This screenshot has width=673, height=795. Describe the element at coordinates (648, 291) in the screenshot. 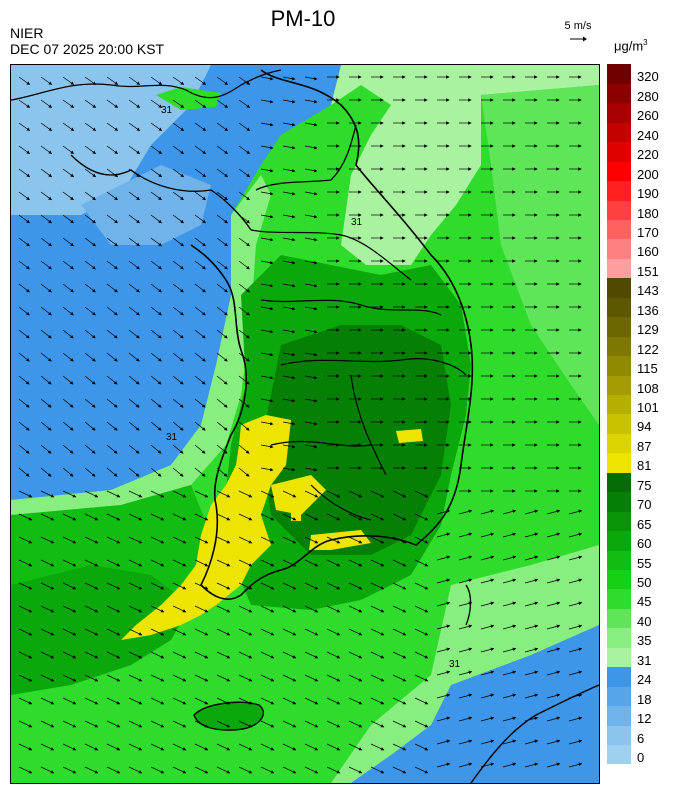

I see `colorbar-tick-label: 143` at that location.